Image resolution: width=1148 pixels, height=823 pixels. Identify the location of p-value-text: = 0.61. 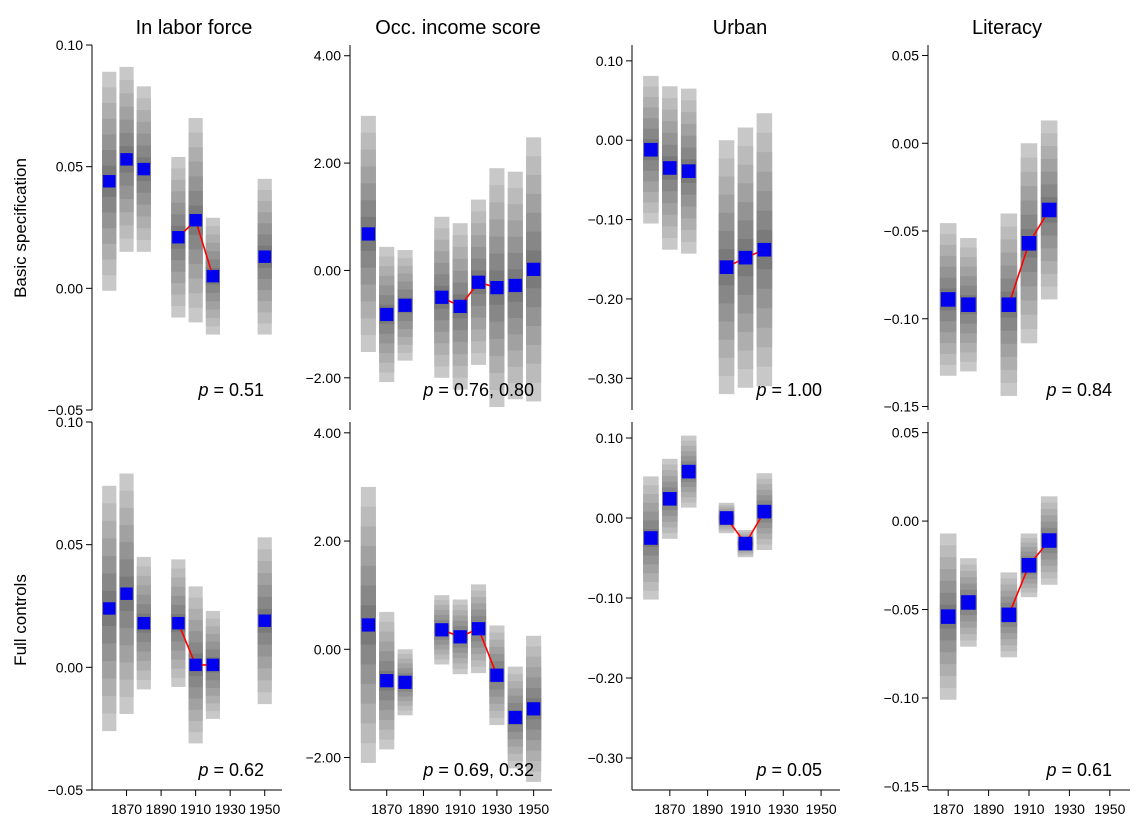
(1086, 770).